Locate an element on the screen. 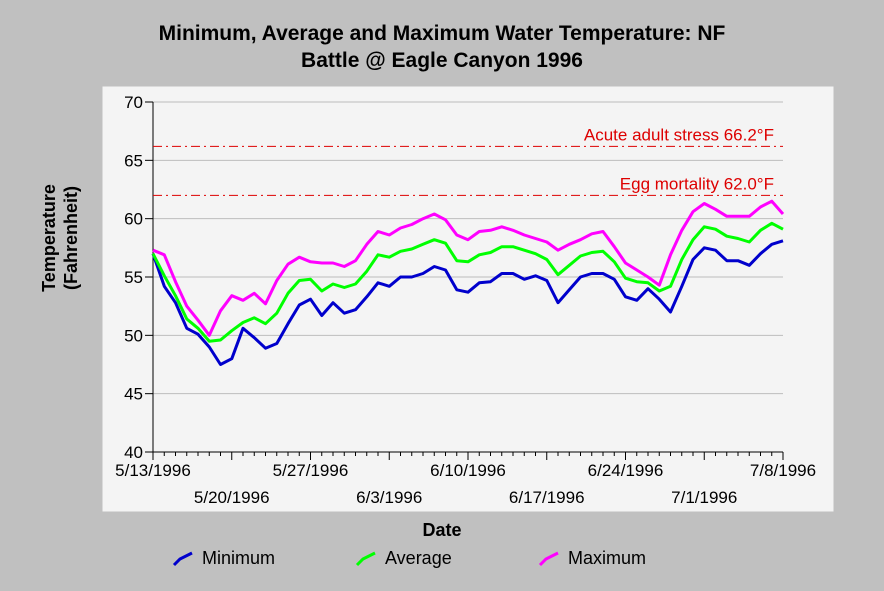 The height and width of the screenshot is (591, 884). legend-item-minimum: Minimum is located at coordinates (223, 558).